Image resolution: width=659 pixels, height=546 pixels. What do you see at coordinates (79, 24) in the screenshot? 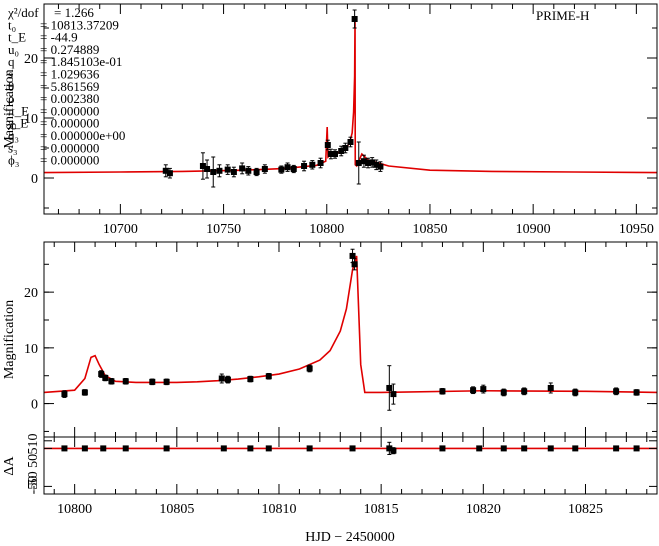
I see `param-value: = 10813.37209` at bounding box center [79, 24].